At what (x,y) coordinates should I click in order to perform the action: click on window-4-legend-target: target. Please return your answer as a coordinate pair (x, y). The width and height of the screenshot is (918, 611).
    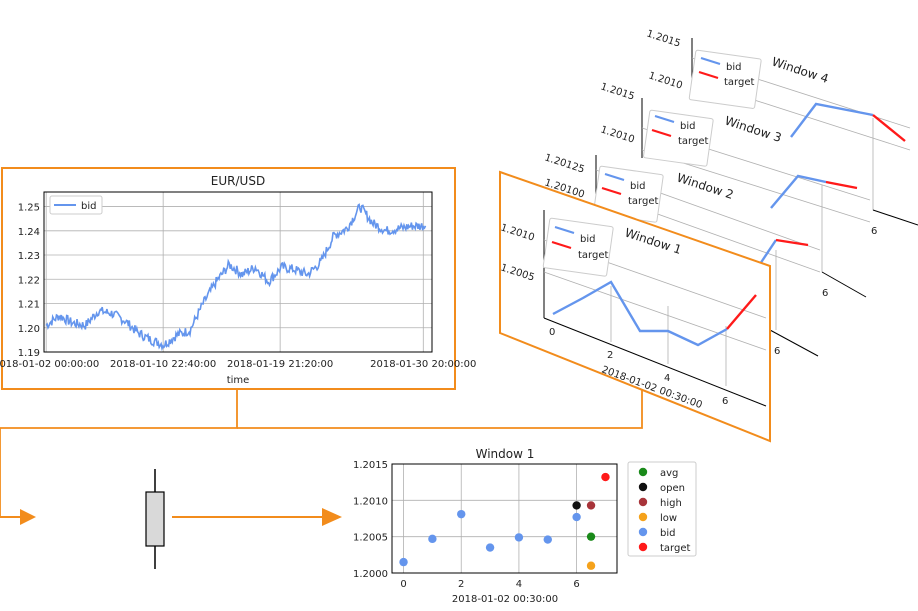
    Looking at the image, I should click on (739, 82).